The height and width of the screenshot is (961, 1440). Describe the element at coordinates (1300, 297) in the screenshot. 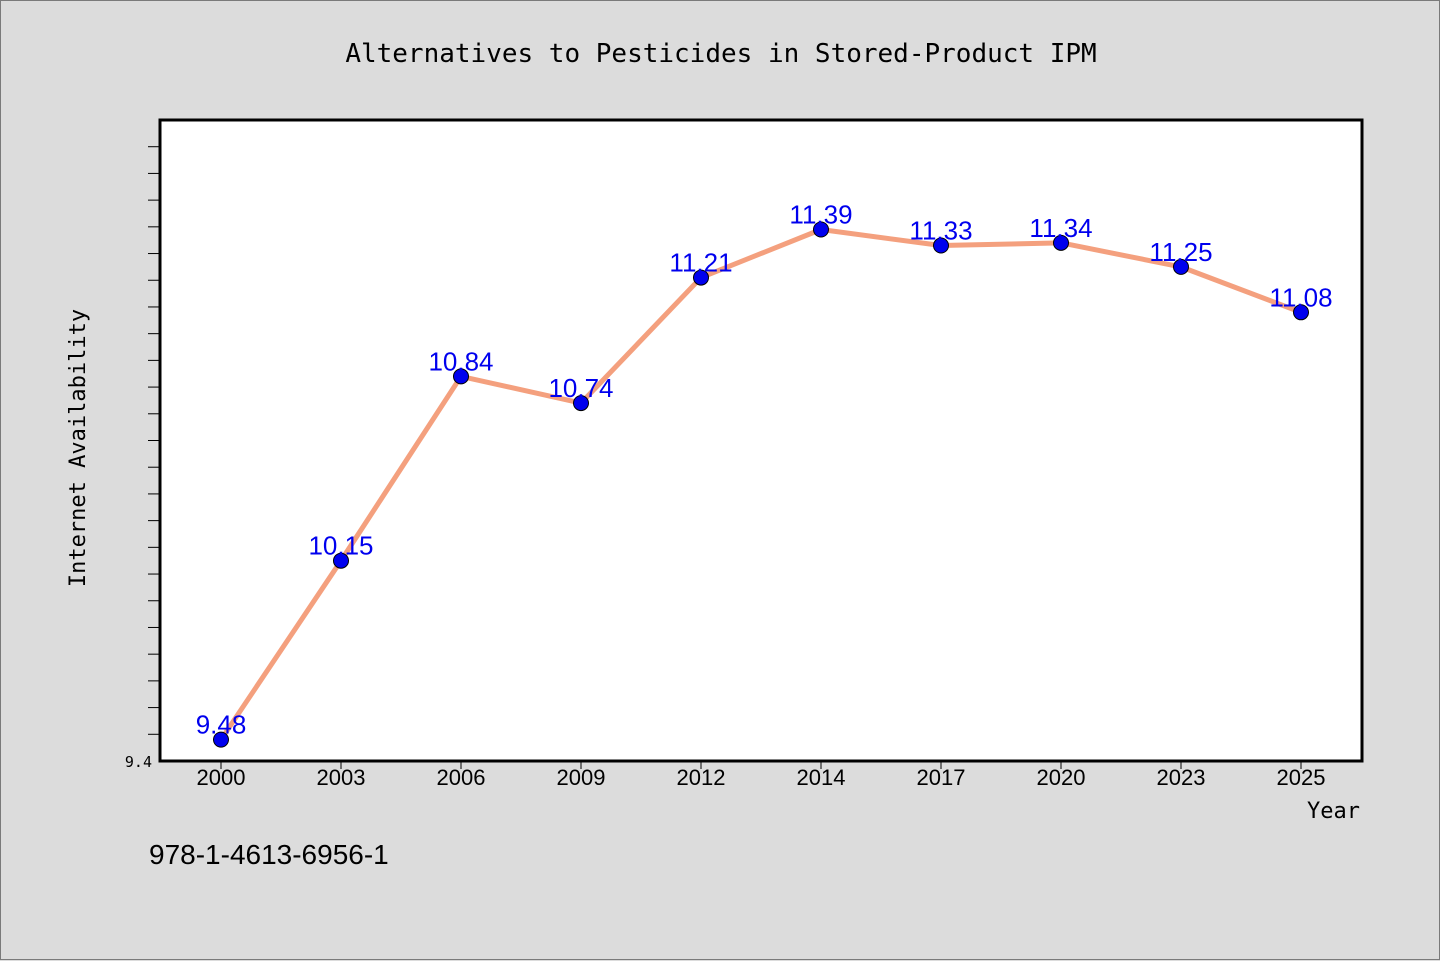

I see `data-label: 11.08` at that location.